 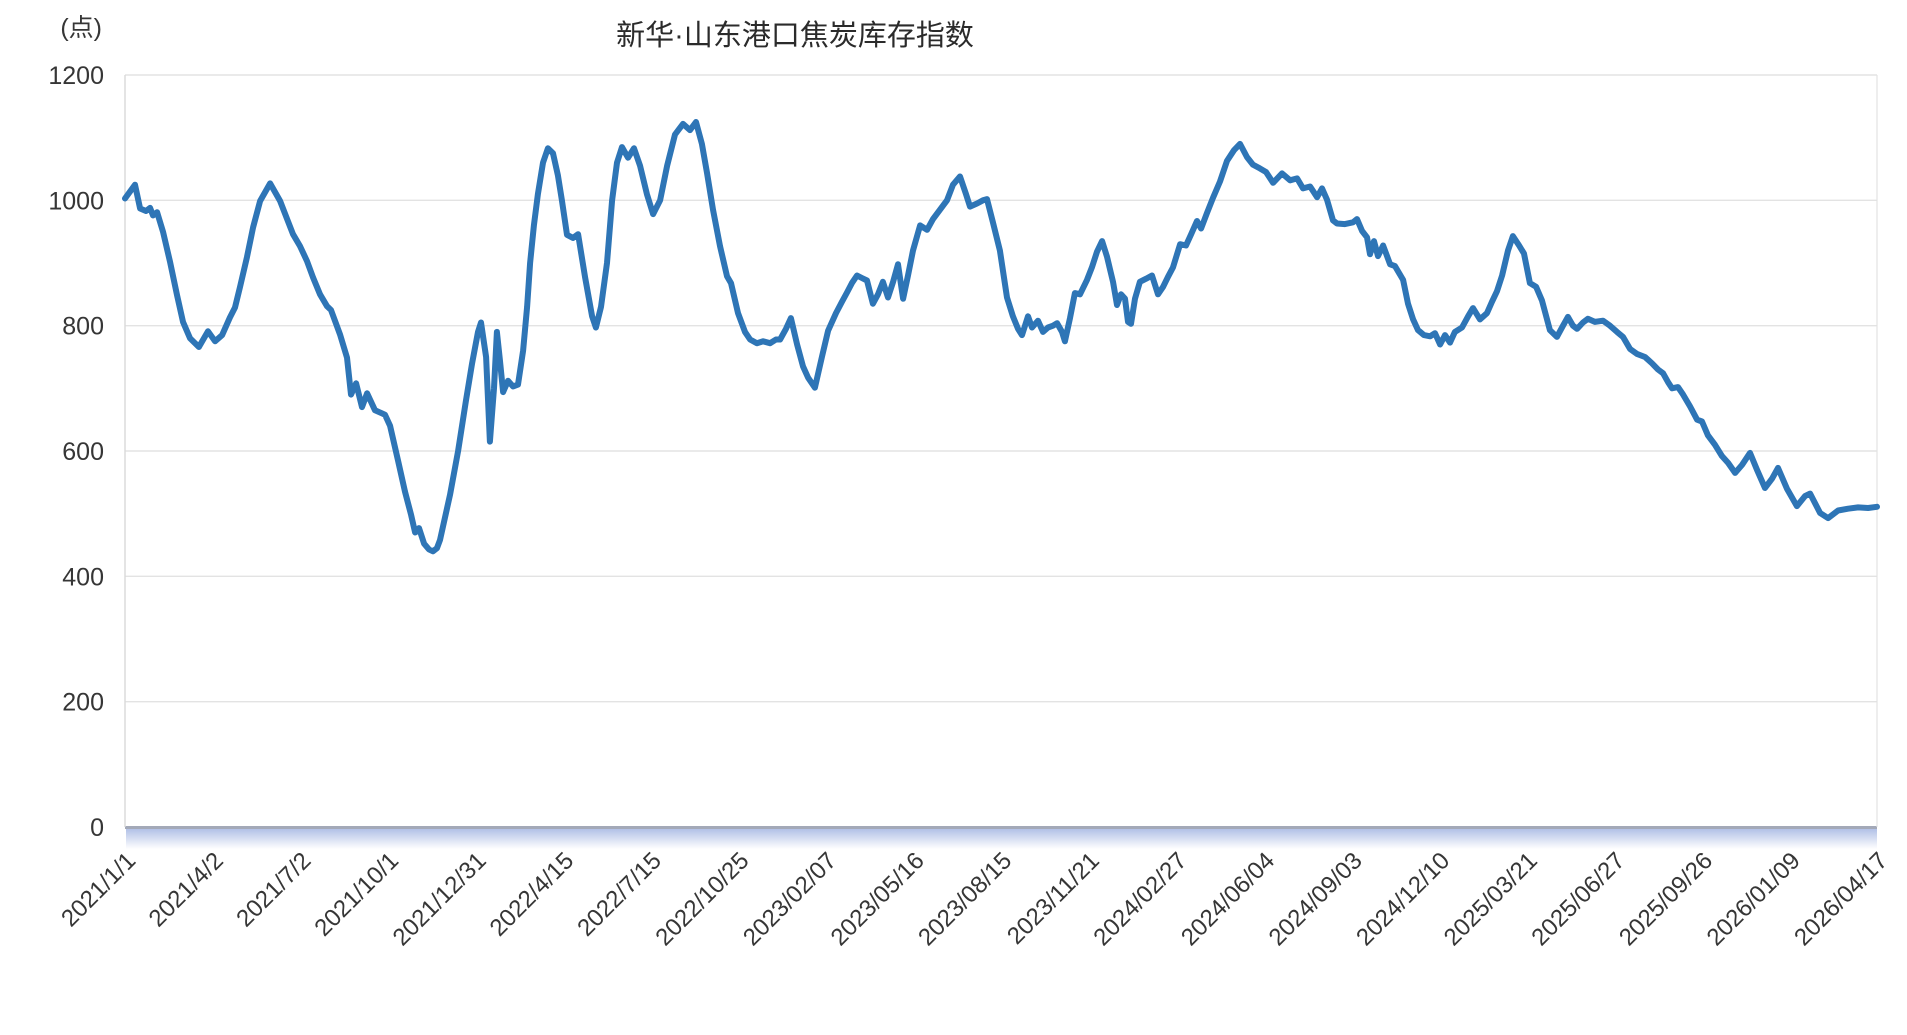 I want to click on x-tick-label: 2025/03/21, so click(x=1491, y=899).